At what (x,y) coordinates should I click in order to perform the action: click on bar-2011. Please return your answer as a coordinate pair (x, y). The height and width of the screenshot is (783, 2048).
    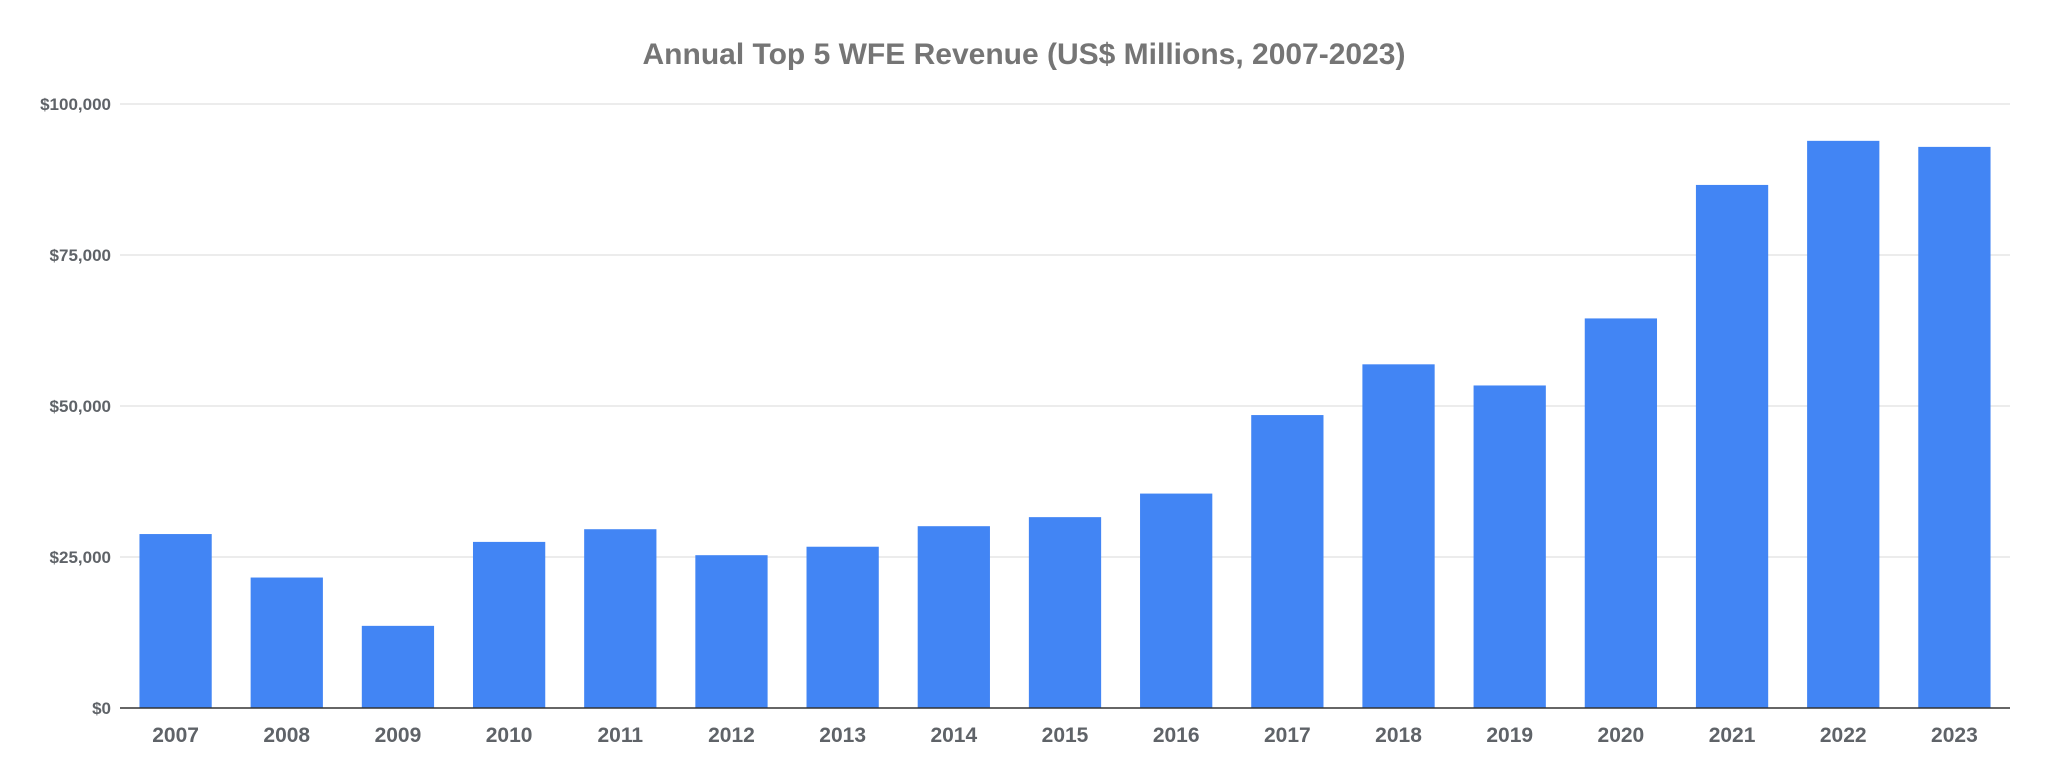
    Looking at the image, I should click on (620, 618).